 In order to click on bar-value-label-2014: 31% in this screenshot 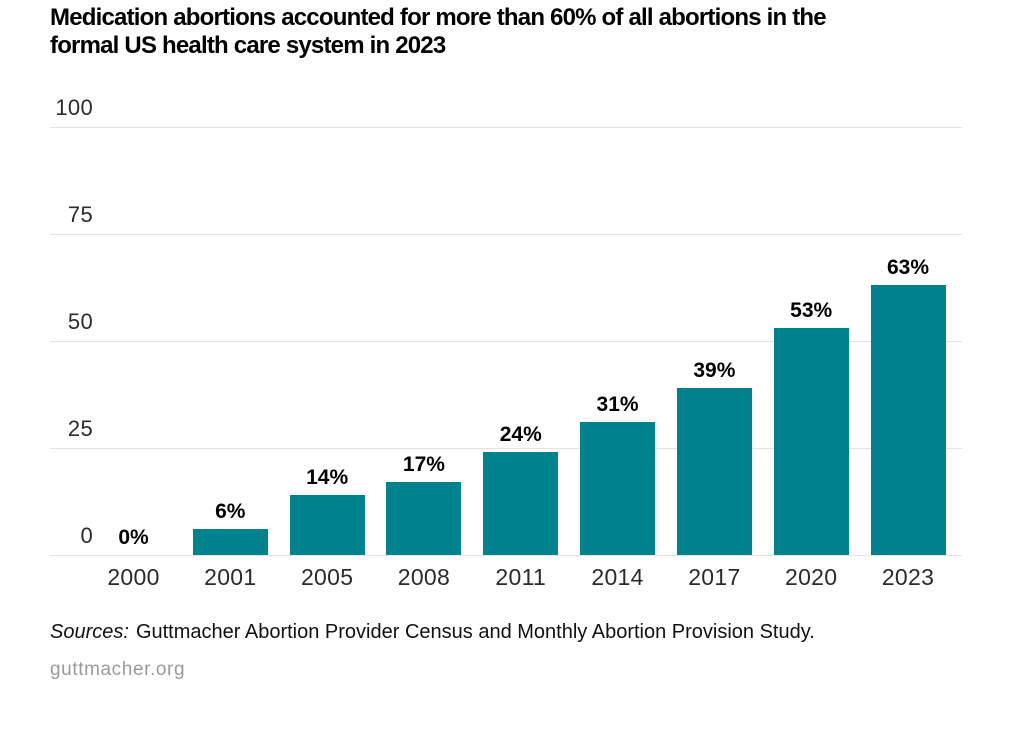, I will do `click(617, 404)`.